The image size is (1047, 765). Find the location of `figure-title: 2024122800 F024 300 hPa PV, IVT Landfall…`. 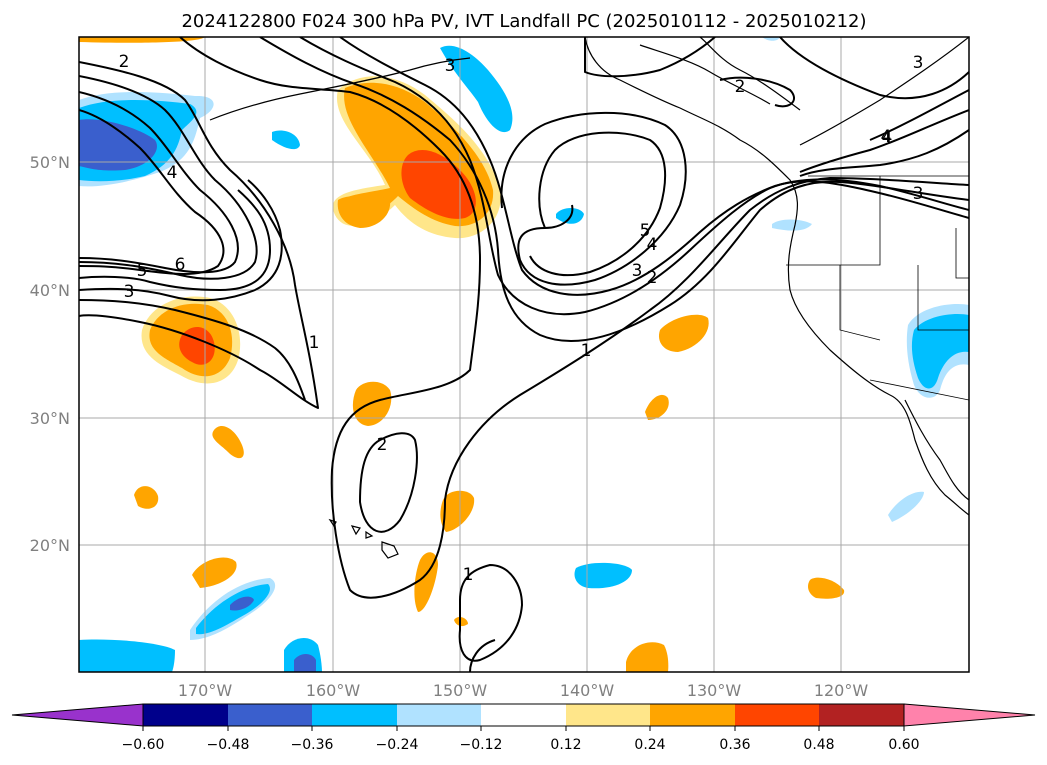

figure-title: 2024122800 F024 300 hPa PV, IVT Landfall… is located at coordinates (523, 21).